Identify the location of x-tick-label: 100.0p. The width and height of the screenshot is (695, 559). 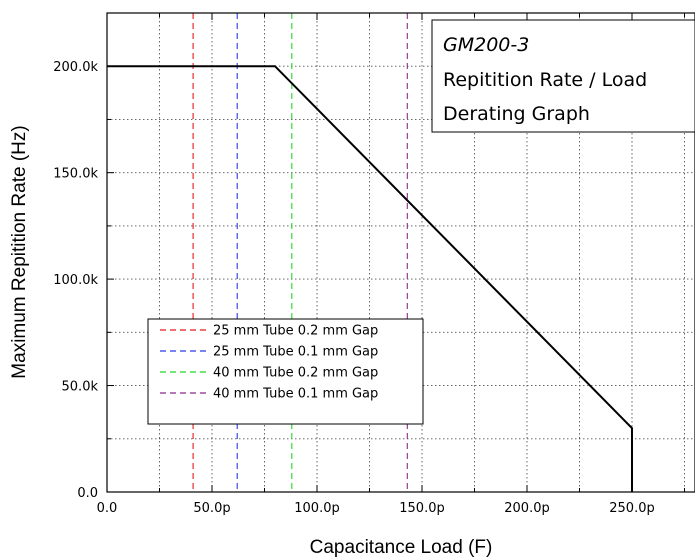
(316, 508).